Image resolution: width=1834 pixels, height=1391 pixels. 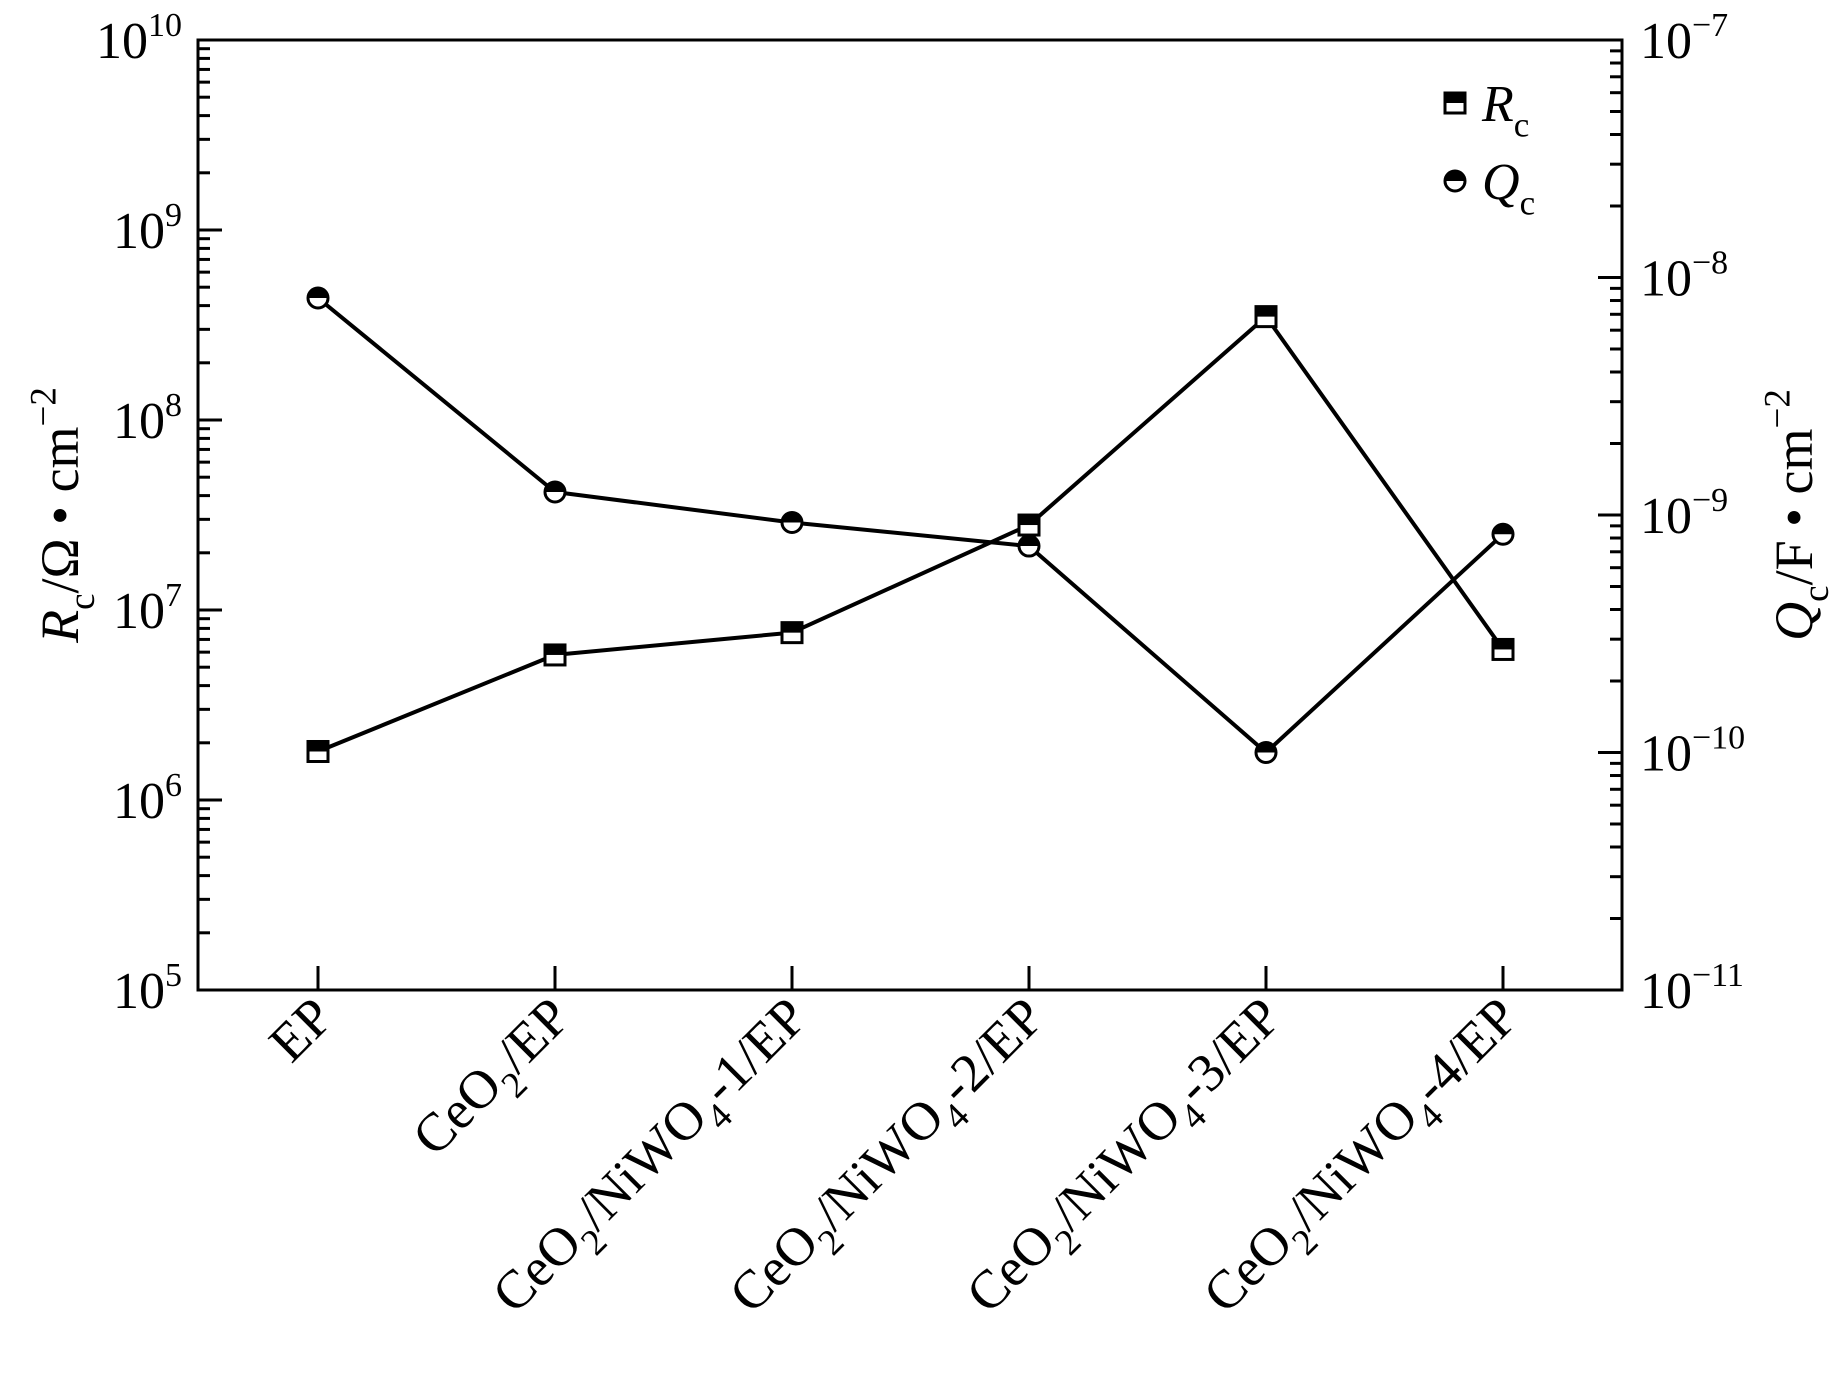 I want to click on right-tick-label: 10⁻¹⁰, so click(x=1692, y=751).